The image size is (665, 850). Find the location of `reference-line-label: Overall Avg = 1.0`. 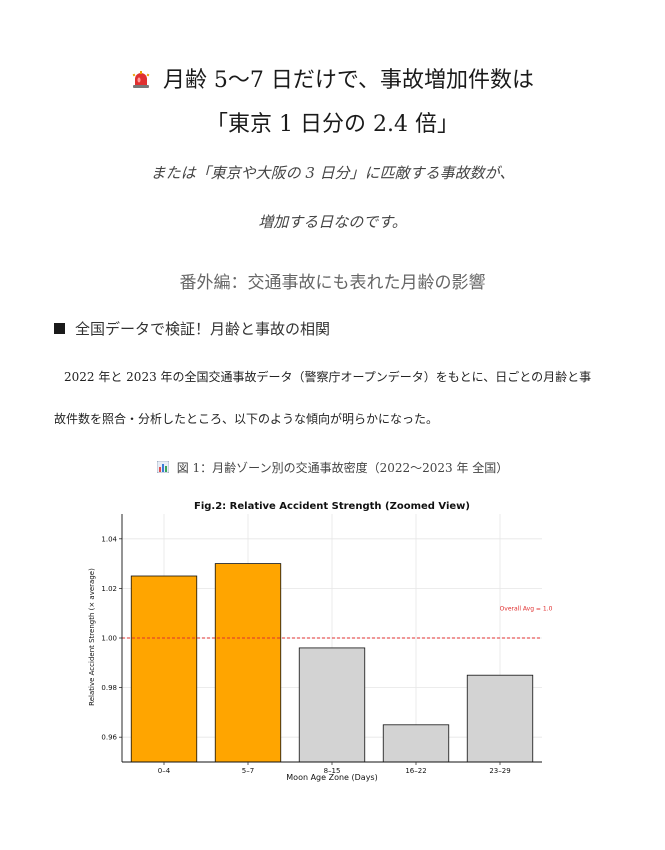

reference-line-label: Overall Avg = 1.0 is located at coordinates (526, 609).